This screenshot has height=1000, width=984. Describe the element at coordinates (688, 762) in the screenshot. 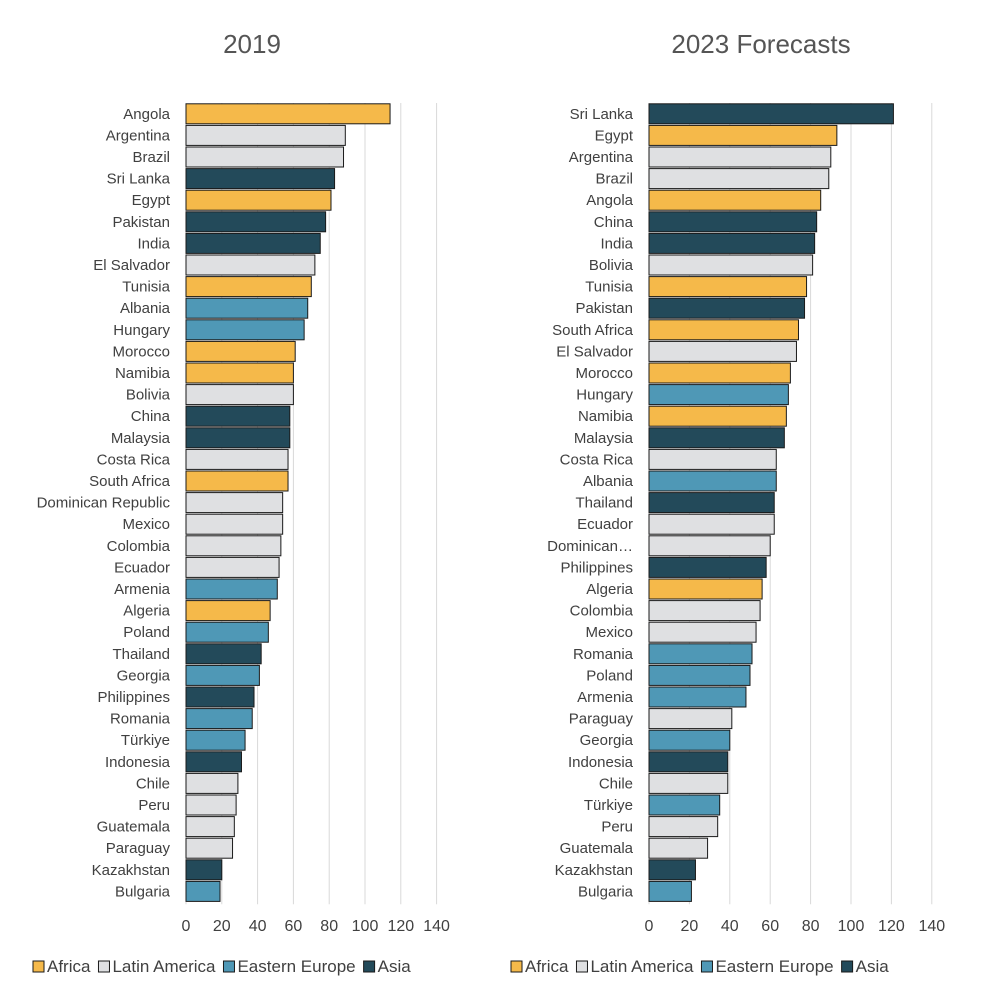

I see `bar-indonesia` at that location.